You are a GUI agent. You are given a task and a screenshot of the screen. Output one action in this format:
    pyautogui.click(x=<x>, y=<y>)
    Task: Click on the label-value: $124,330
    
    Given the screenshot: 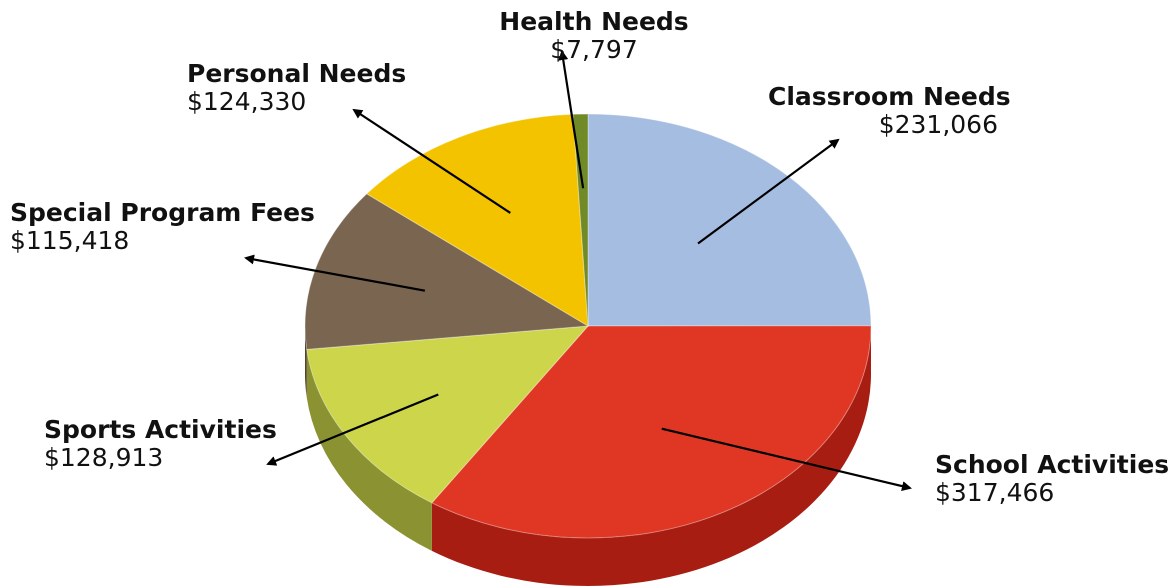 What is the action you would take?
    pyautogui.click(x=247, y=101)
    